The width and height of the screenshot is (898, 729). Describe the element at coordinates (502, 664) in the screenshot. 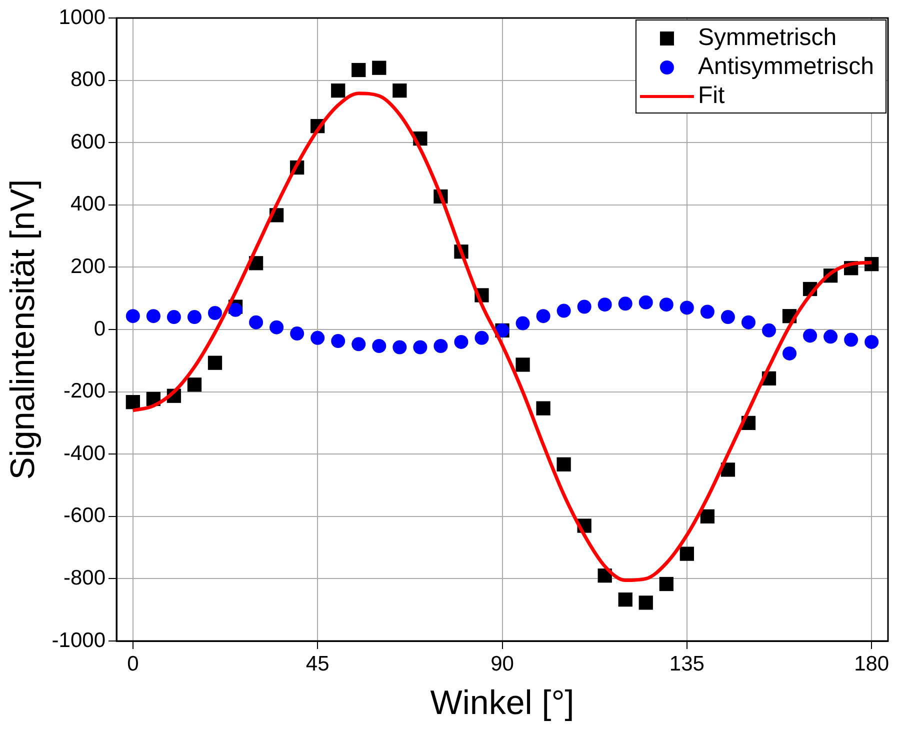

I see `x-tick-label: 90` at that location.